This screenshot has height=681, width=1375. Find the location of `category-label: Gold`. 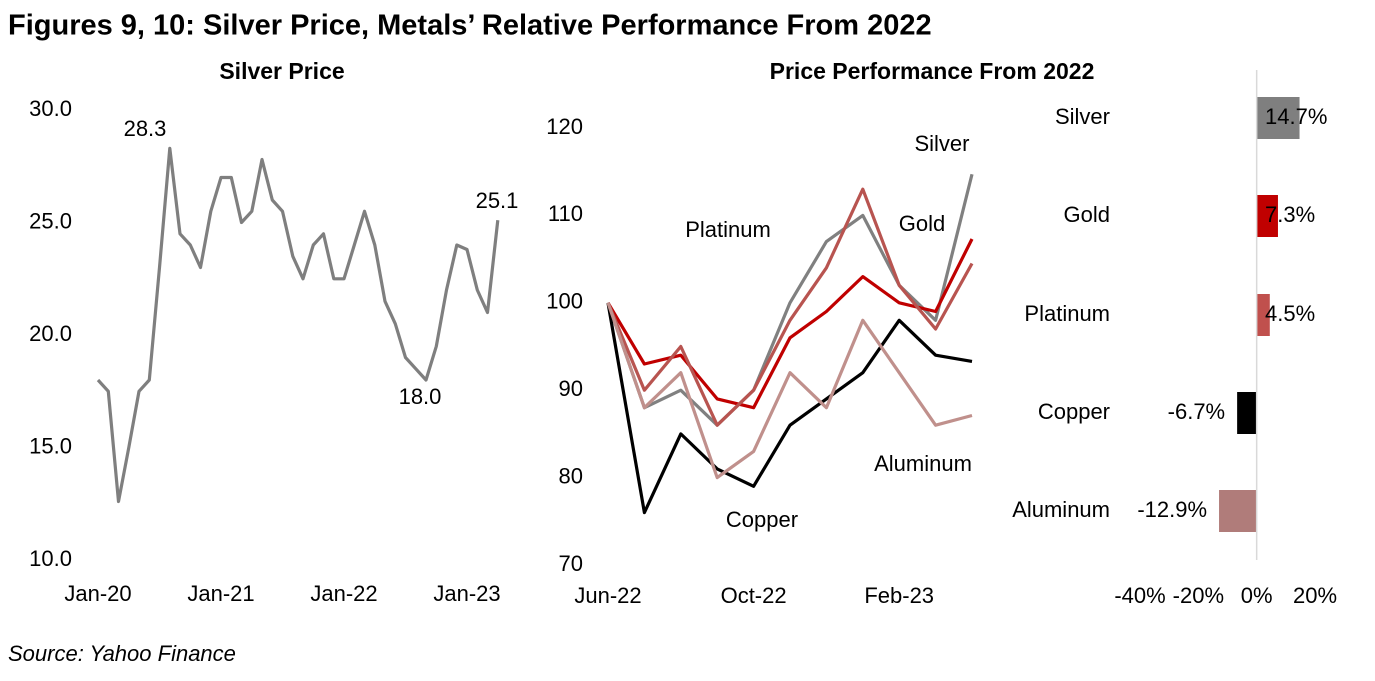

category-label: Gold is located at coordinates (1087, 214).